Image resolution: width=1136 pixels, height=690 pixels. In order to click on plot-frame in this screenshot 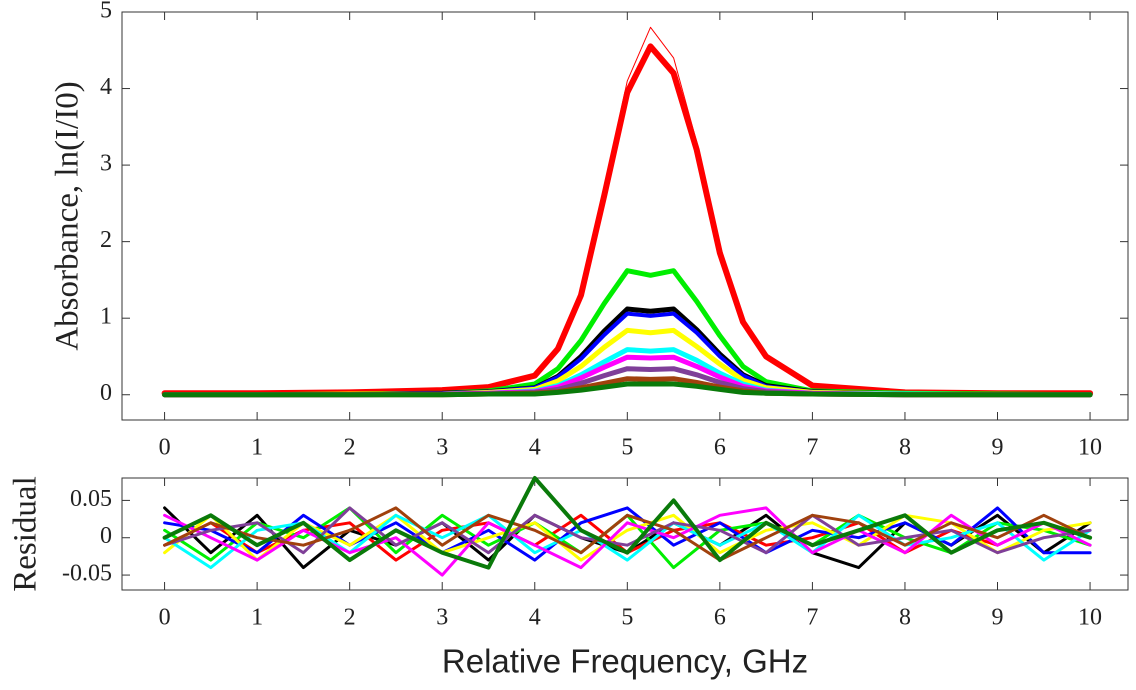, I will do `click(625, 534)`.